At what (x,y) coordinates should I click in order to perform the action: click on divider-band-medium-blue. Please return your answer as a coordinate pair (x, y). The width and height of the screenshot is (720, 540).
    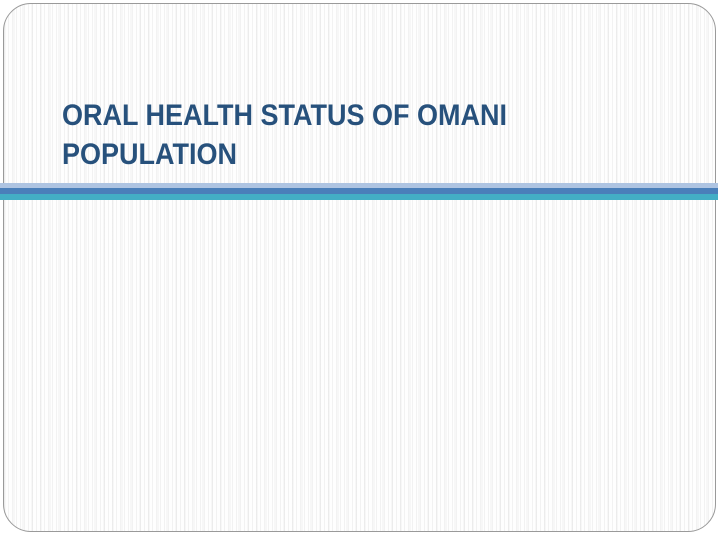
    Looking at the image, I should click on (359, 191).